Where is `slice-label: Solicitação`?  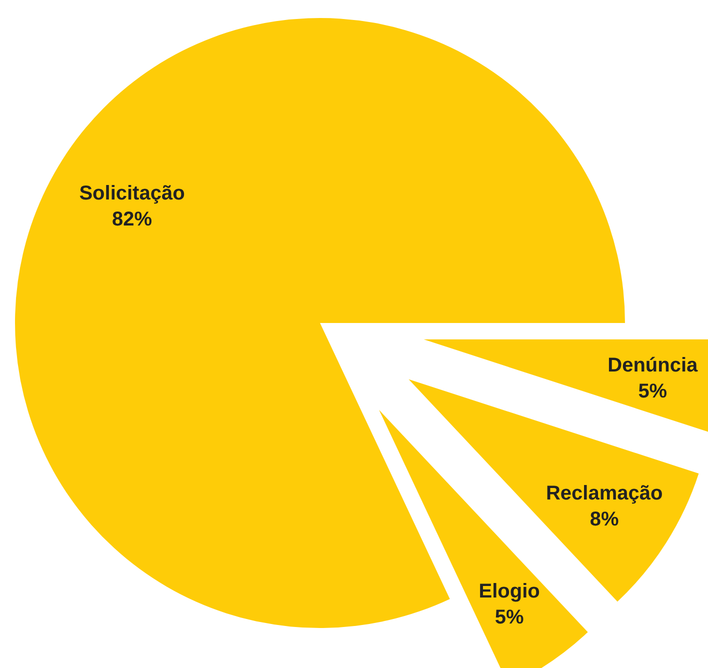
slice-label: Solicitação is located at coordinates (132, 193).